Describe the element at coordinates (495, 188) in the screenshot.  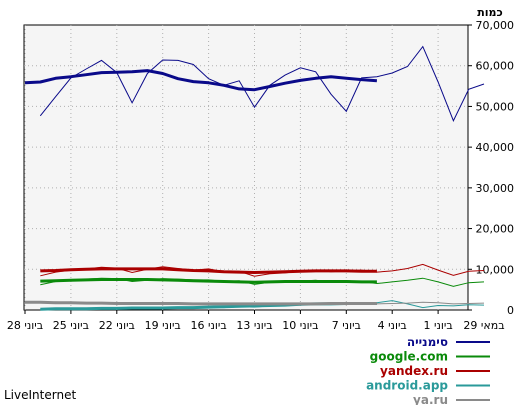
I see `y-tick-label: 30,000` at that location.